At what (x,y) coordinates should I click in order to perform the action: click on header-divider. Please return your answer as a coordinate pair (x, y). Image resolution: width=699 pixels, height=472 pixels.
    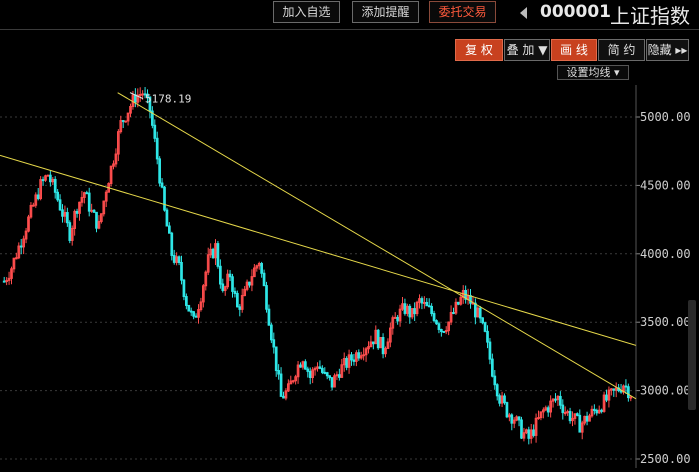
    Looking at the image, I should click on (349, 29).